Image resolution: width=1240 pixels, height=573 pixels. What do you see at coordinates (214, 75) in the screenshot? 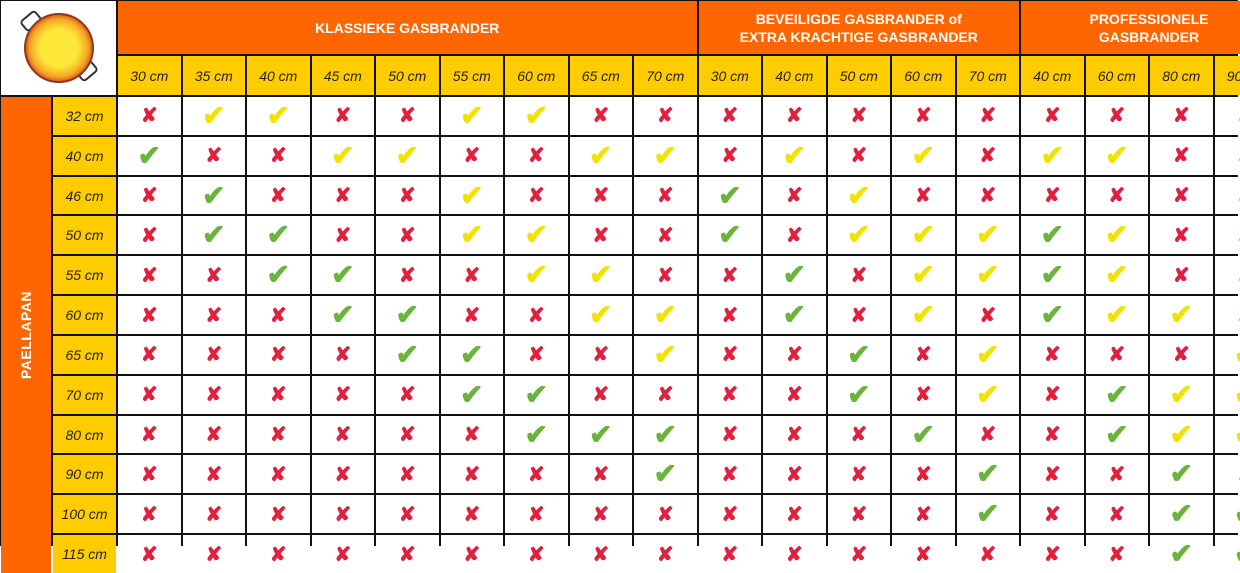
I see `column-header: 35 cm` at bounding box center [214, 75].